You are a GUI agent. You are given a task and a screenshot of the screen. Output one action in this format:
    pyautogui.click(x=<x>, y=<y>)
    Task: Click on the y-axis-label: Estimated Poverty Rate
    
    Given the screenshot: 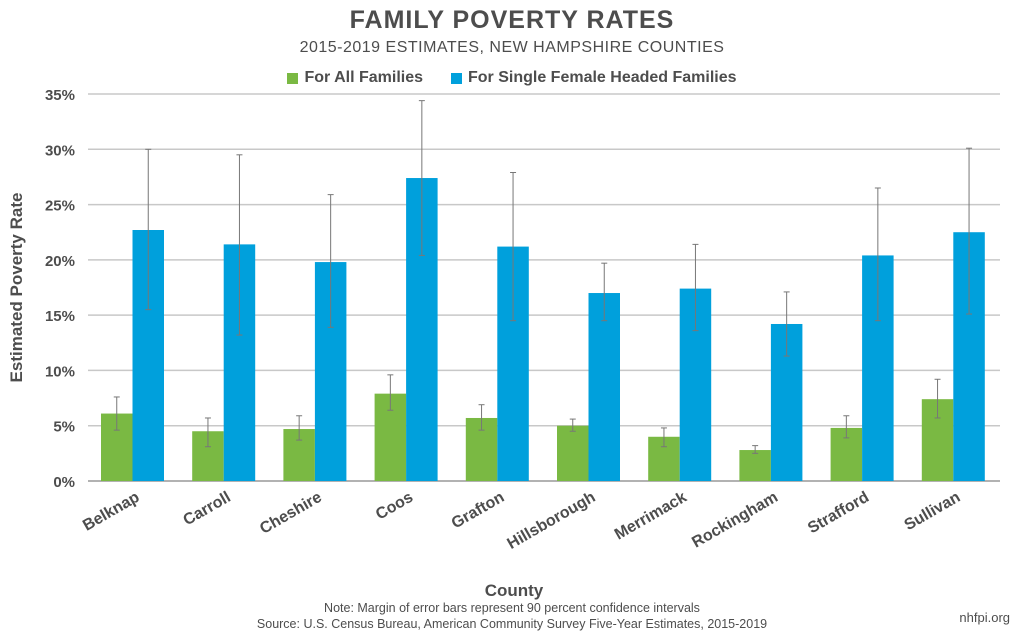 What is the action you would take?
    pyautogui.click(x=16, y=288)
    